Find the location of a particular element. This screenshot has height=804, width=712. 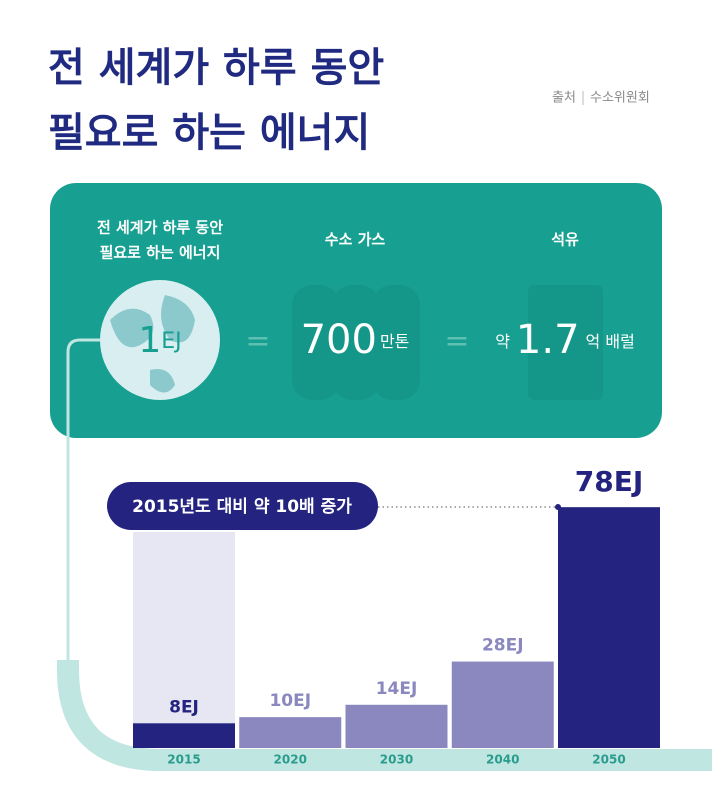

annotation-pill is located at coordinates (242, 506).